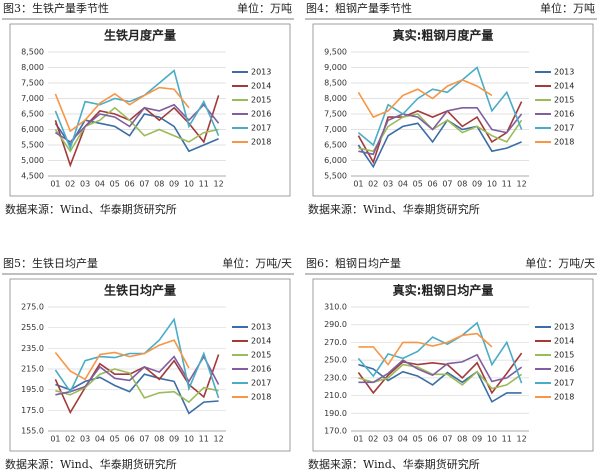 This screenshot has height=476, width=600. I want to click on y-tick-label: 6,500, so click(32, 114).